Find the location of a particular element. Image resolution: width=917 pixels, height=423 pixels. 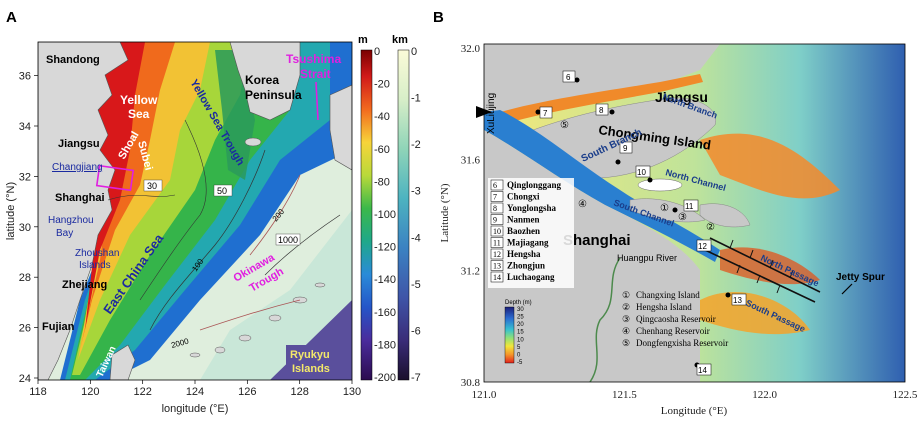

map-station-6: 6 is located at coordinates (568, 77).